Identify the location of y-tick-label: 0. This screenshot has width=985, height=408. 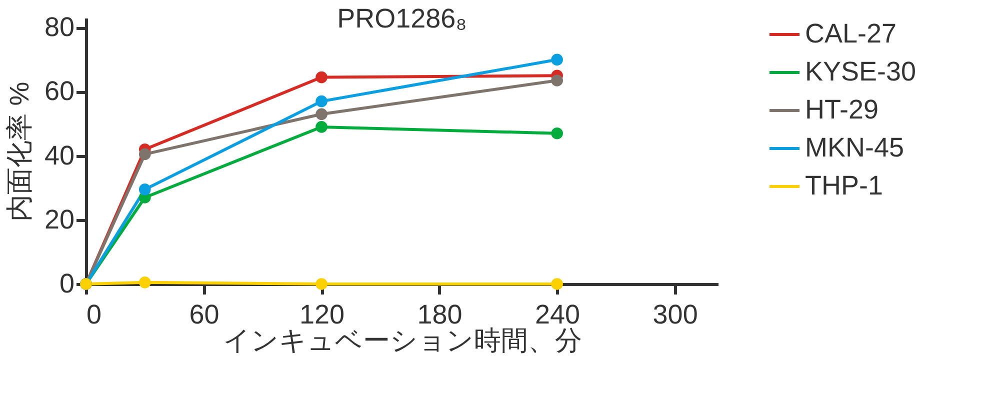
(66, 283).